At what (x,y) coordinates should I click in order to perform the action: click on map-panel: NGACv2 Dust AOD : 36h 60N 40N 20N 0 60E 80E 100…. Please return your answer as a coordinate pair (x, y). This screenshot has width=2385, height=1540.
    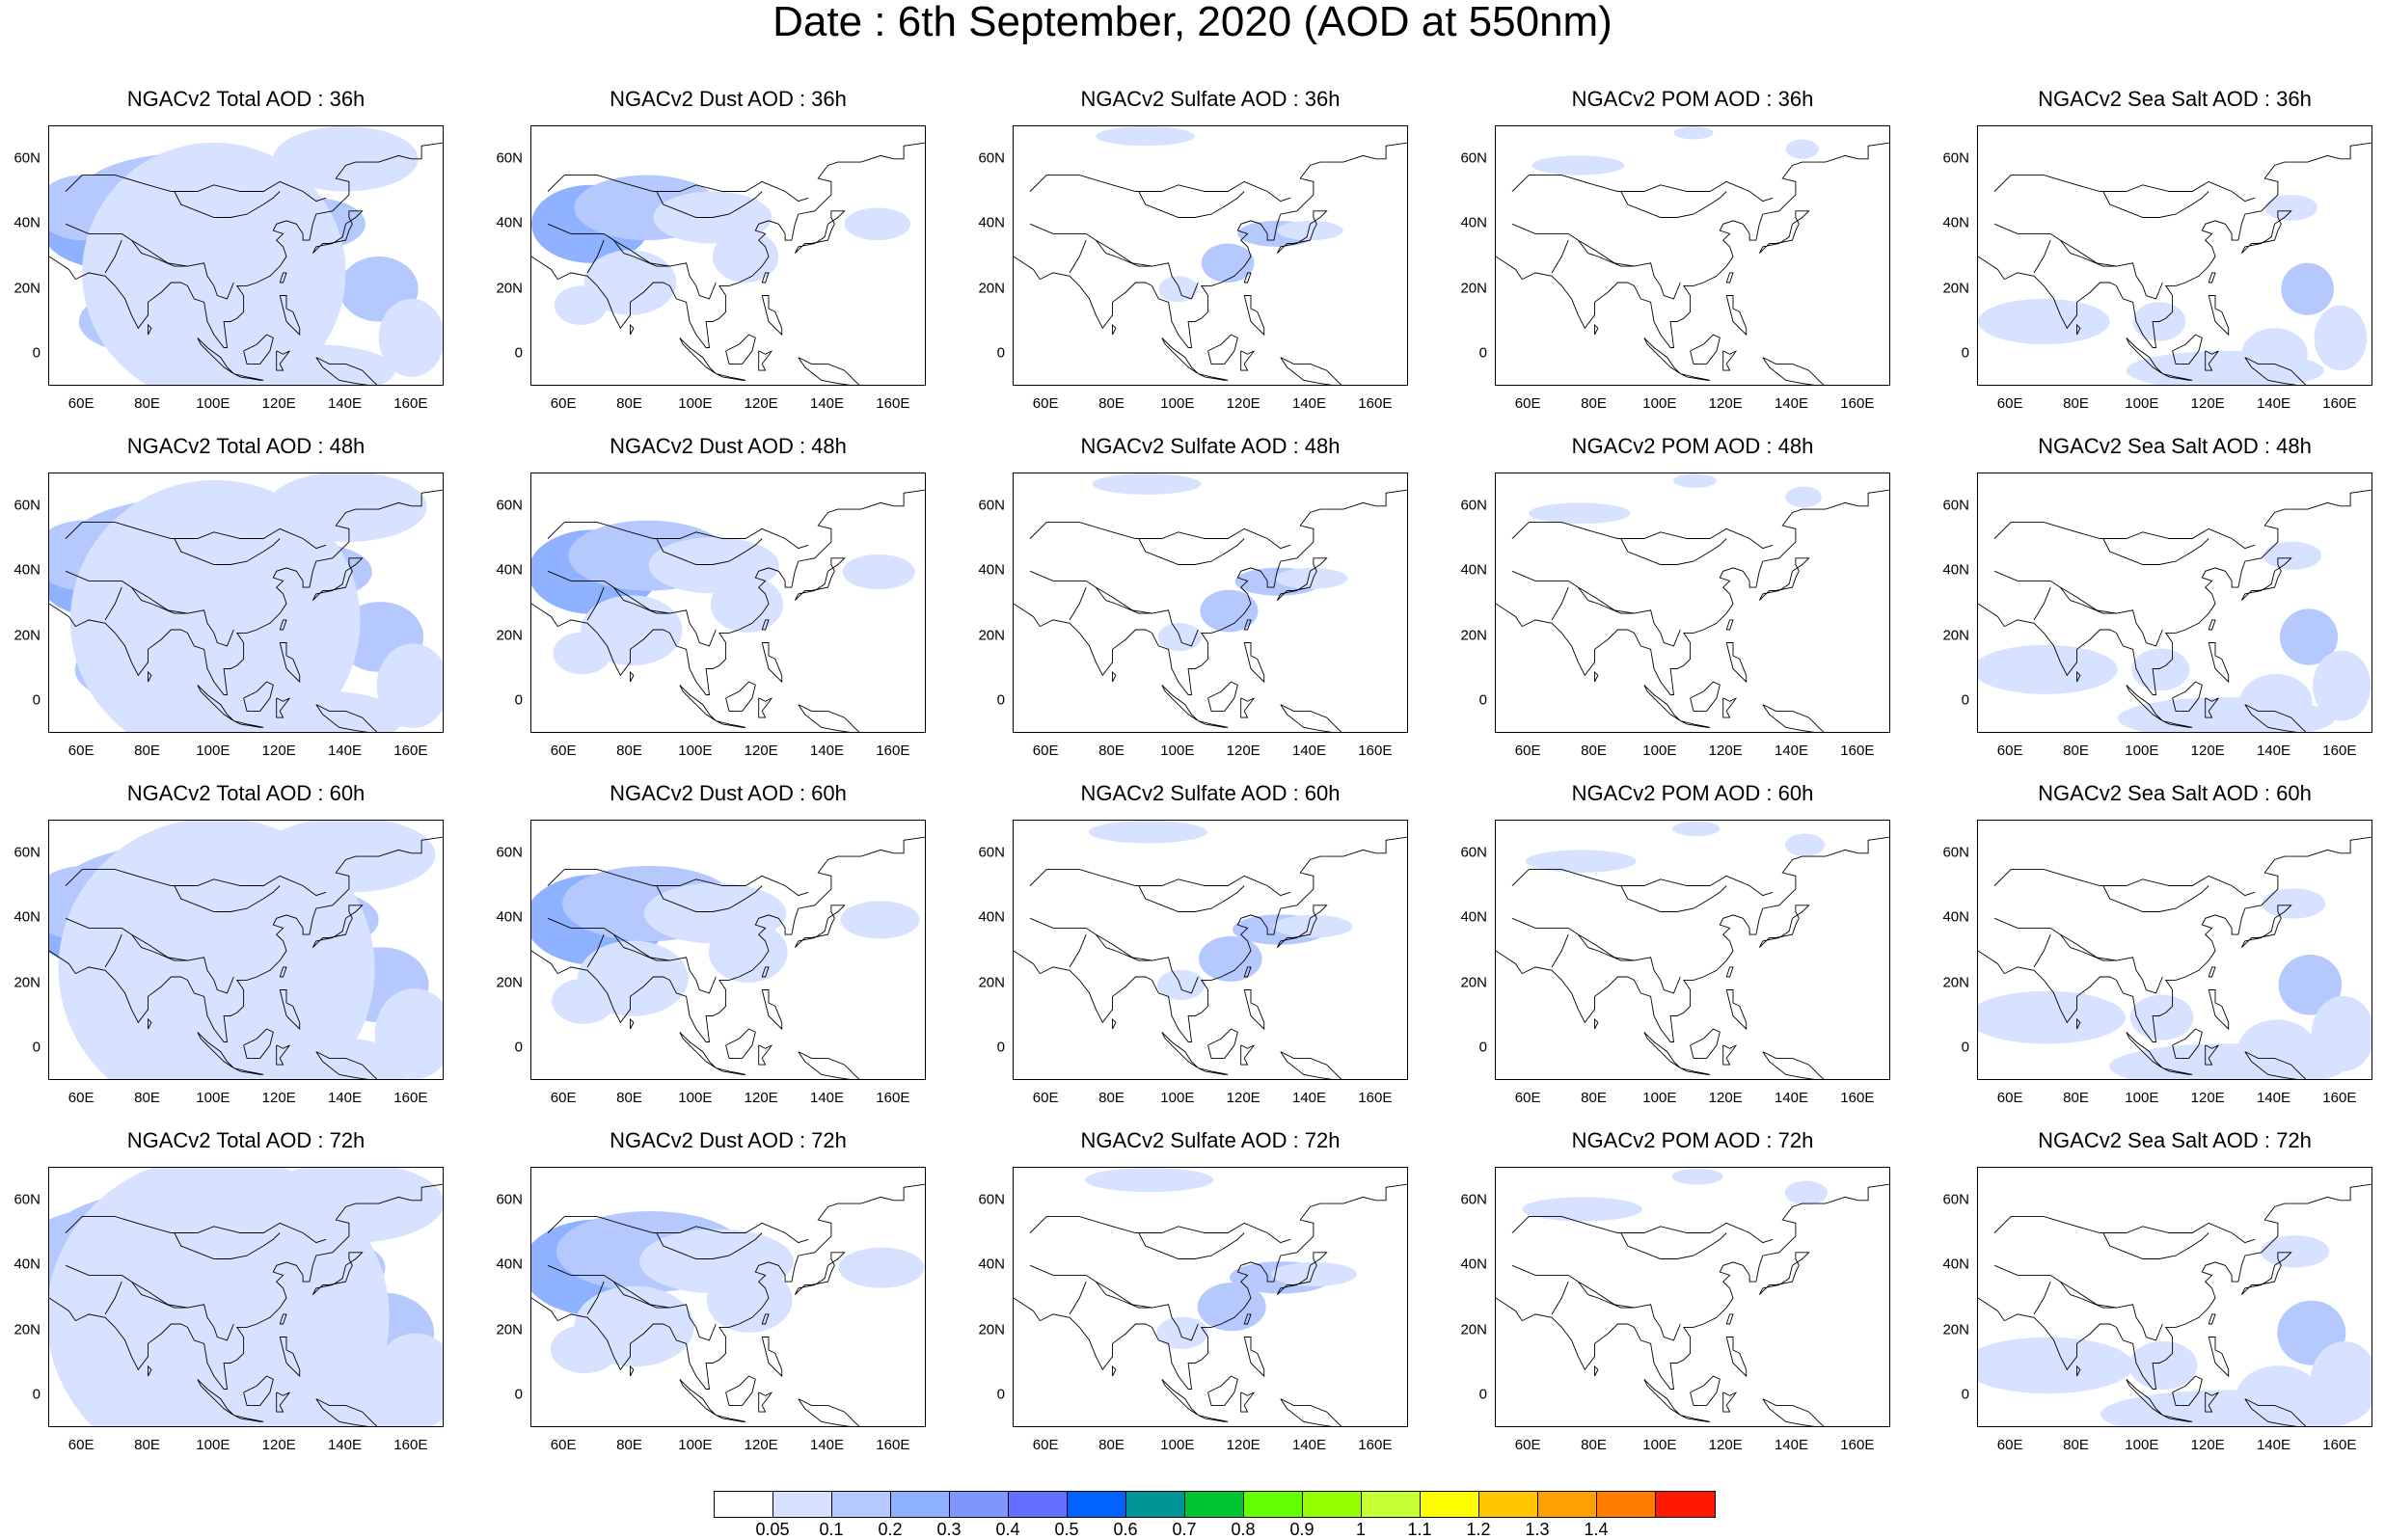
    Looking at the image, I should click on (711, 249).